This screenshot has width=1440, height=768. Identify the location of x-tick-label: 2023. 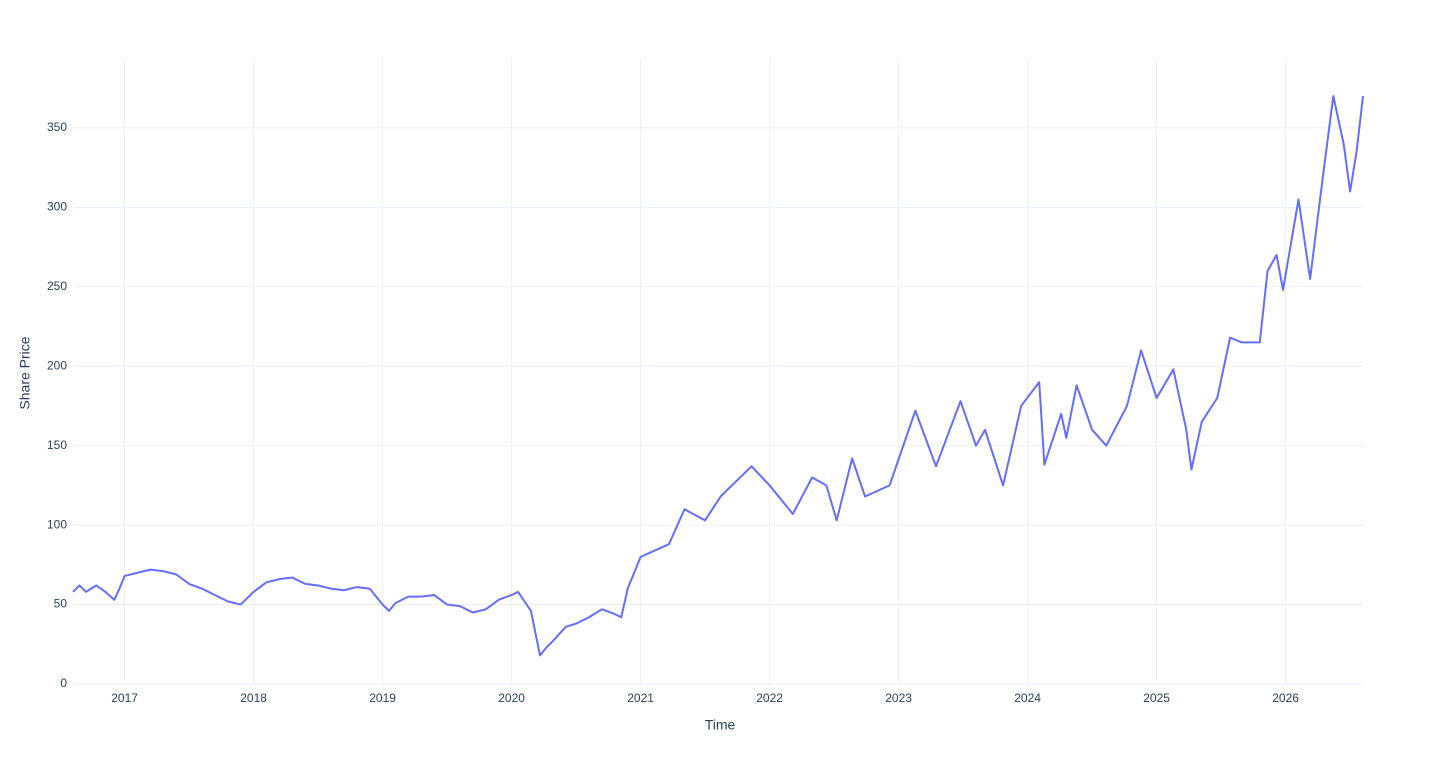
(898, 698).